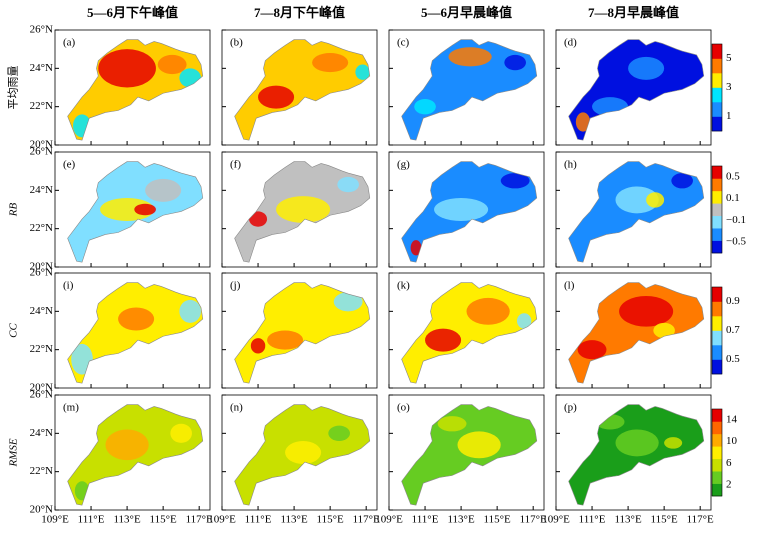 The image size is (758, 534). Describe the element at coordinates (592, 520) in the screenshot. I see `x-tick-label: 111°E` at that location.